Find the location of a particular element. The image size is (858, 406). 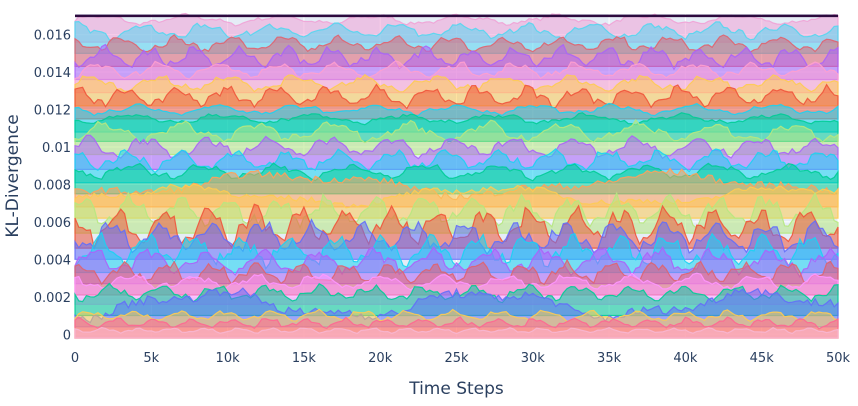

y-tick-label: 0.002 is located at coordinates (52, 298).